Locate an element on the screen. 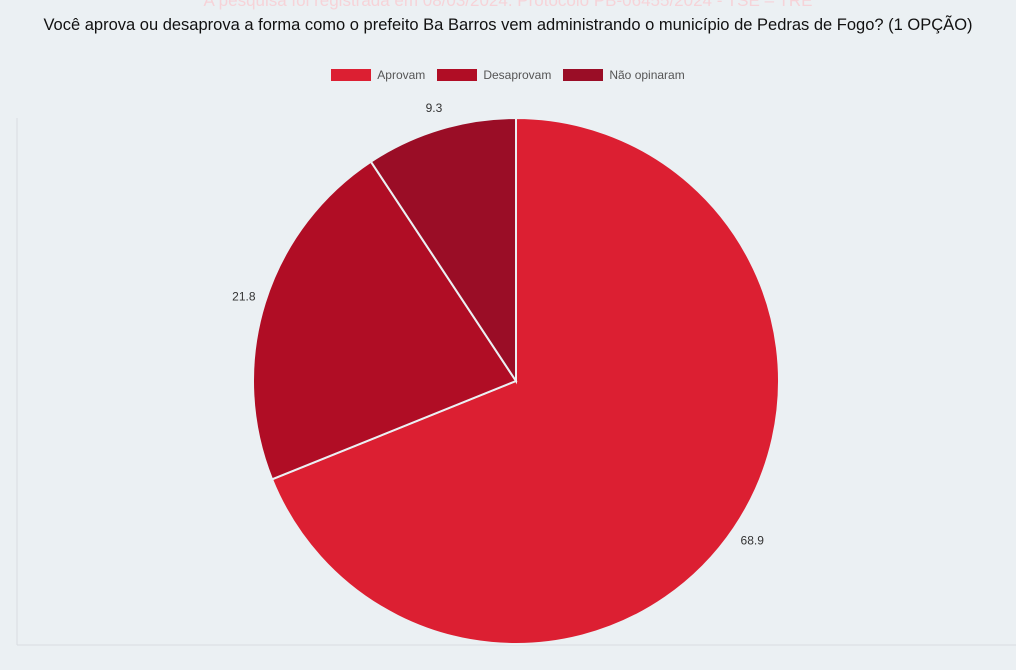 The height and width of the screenshot is (670, 1016). legend-label: Aprovam is located at coordinates (401, 75).